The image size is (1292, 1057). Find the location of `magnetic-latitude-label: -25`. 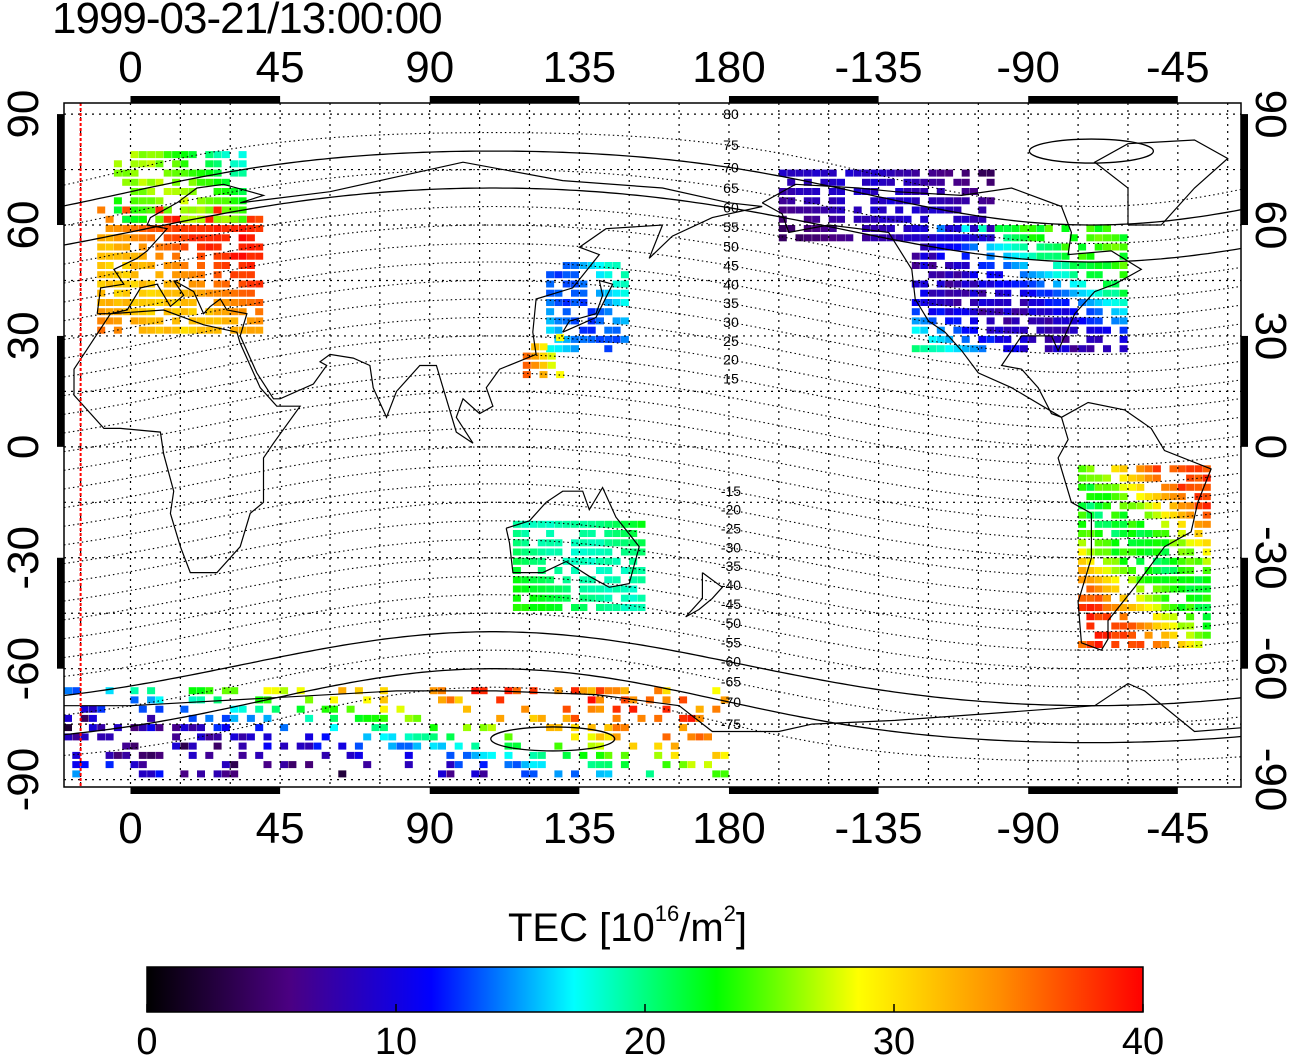

magnetic-latitude-label: -25 is located at coordinates (731, 528).